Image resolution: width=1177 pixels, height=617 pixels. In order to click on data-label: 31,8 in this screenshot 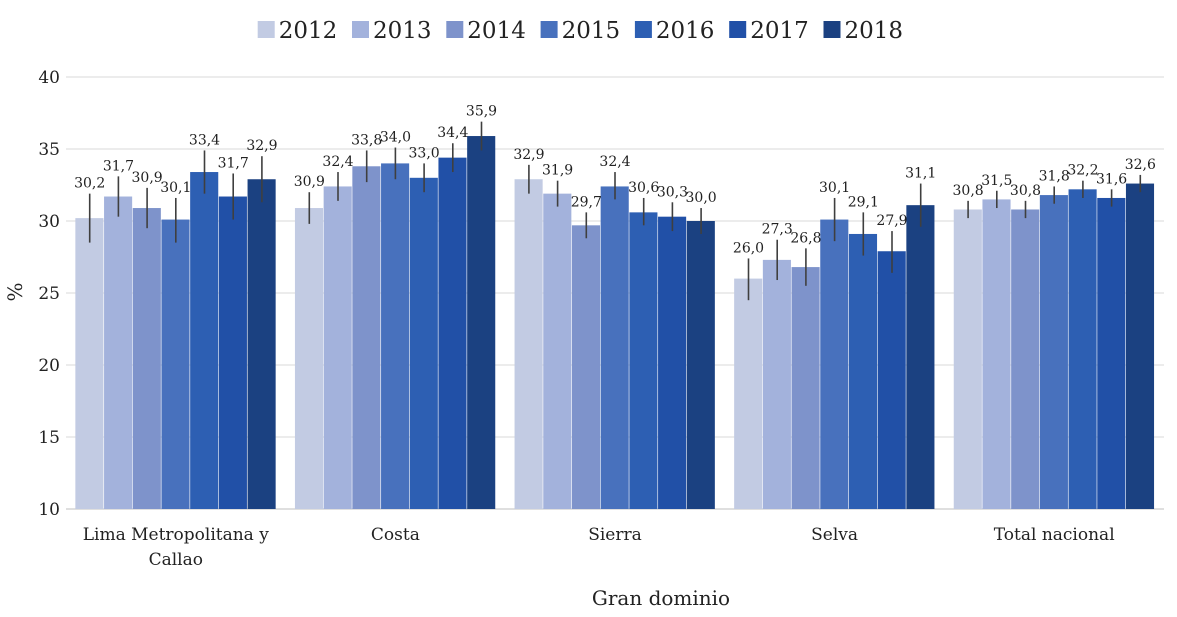, I will do `click(1054, 176)`.